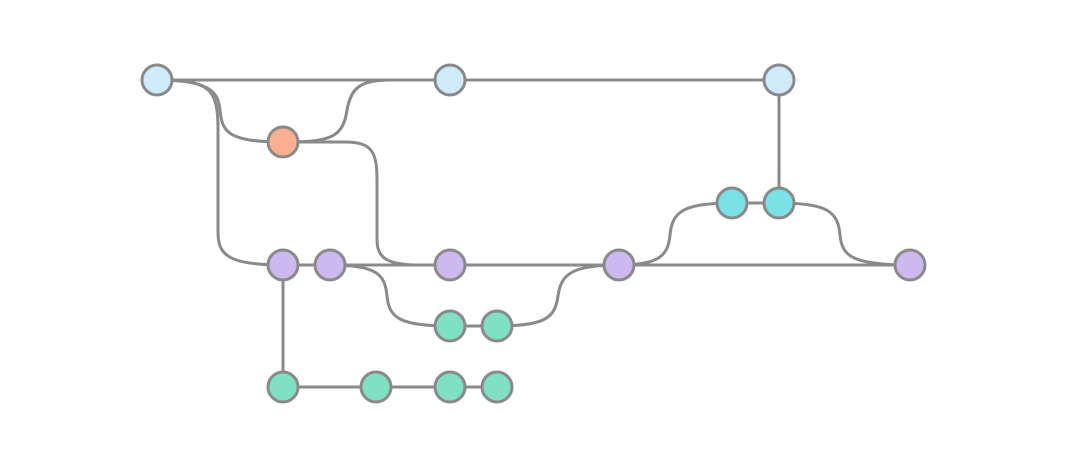  I want to click on node-n14, so click(283, 387).